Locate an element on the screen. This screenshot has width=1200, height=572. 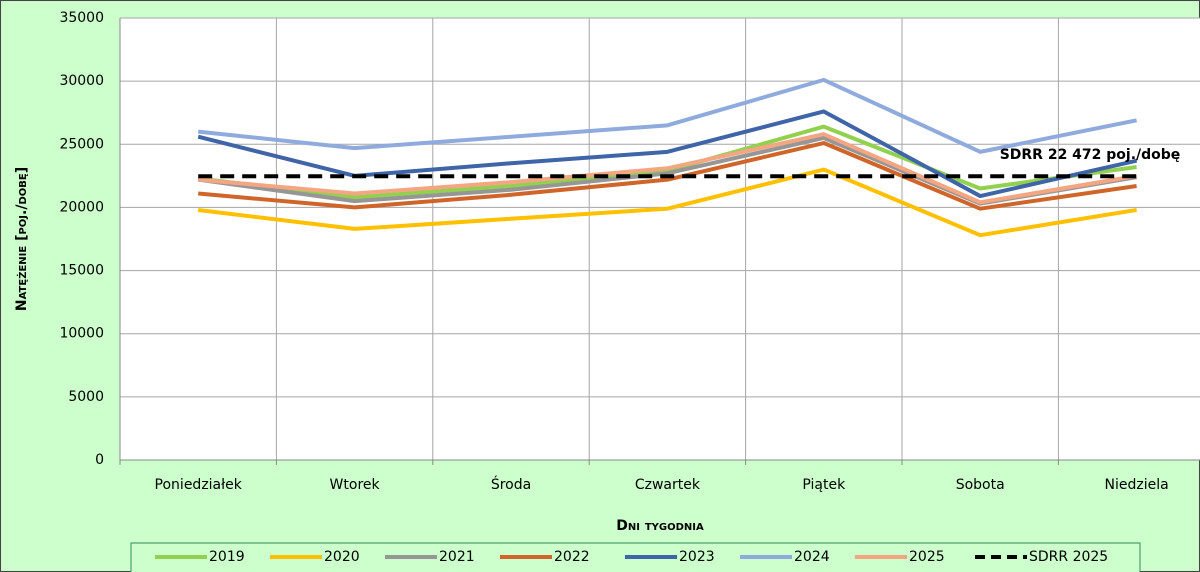
x-tick-label: Poniedziałek is located at coordinates (199, 485).